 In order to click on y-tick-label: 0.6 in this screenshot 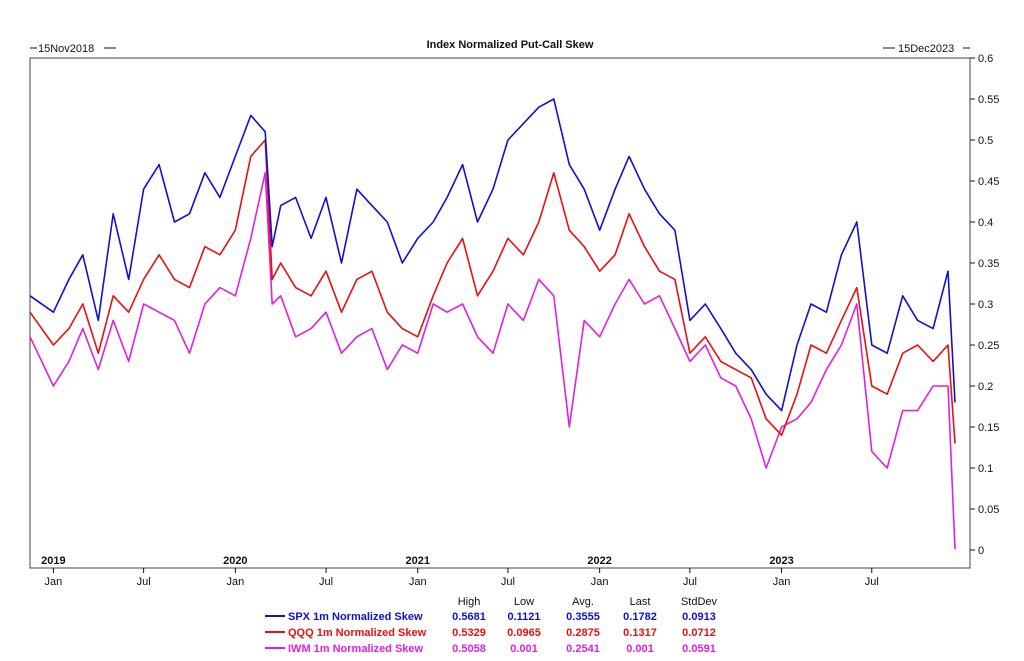, I will do `click(985, 59)`.